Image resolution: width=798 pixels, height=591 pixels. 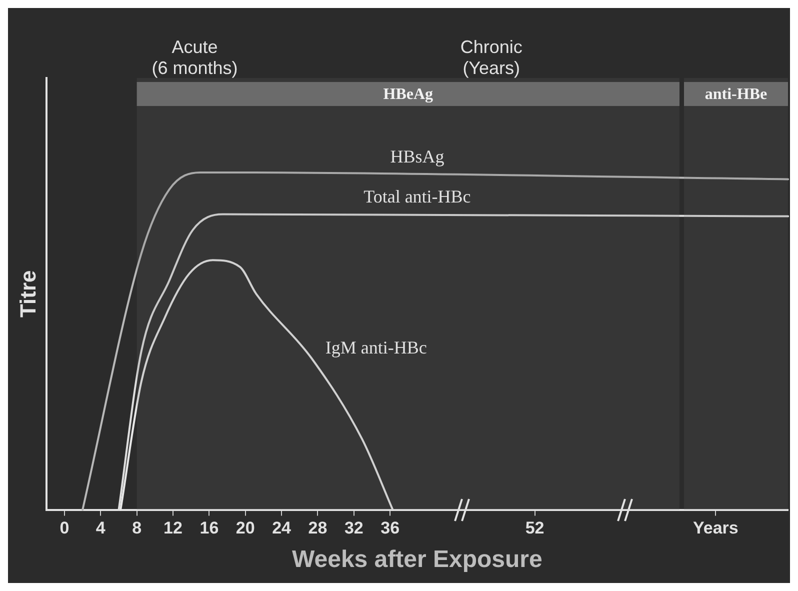 What do you see at coordinates (534, 528) in the screenshot?
I see `x-tick-label: 52` at bounding box center [534, 528].